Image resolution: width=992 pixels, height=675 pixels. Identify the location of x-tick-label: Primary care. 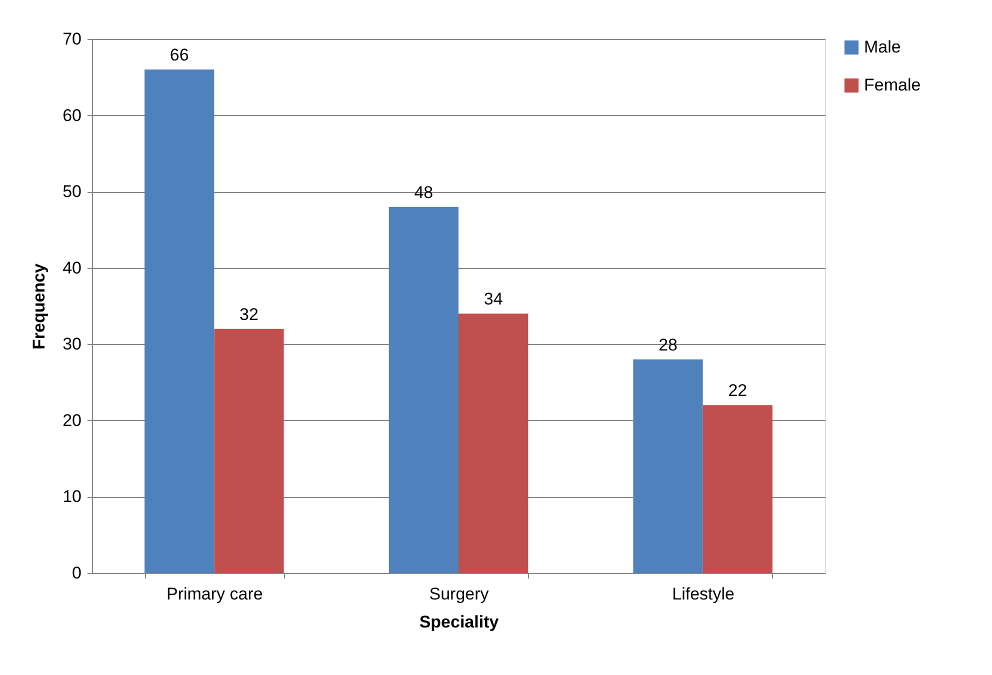
(214, 594).